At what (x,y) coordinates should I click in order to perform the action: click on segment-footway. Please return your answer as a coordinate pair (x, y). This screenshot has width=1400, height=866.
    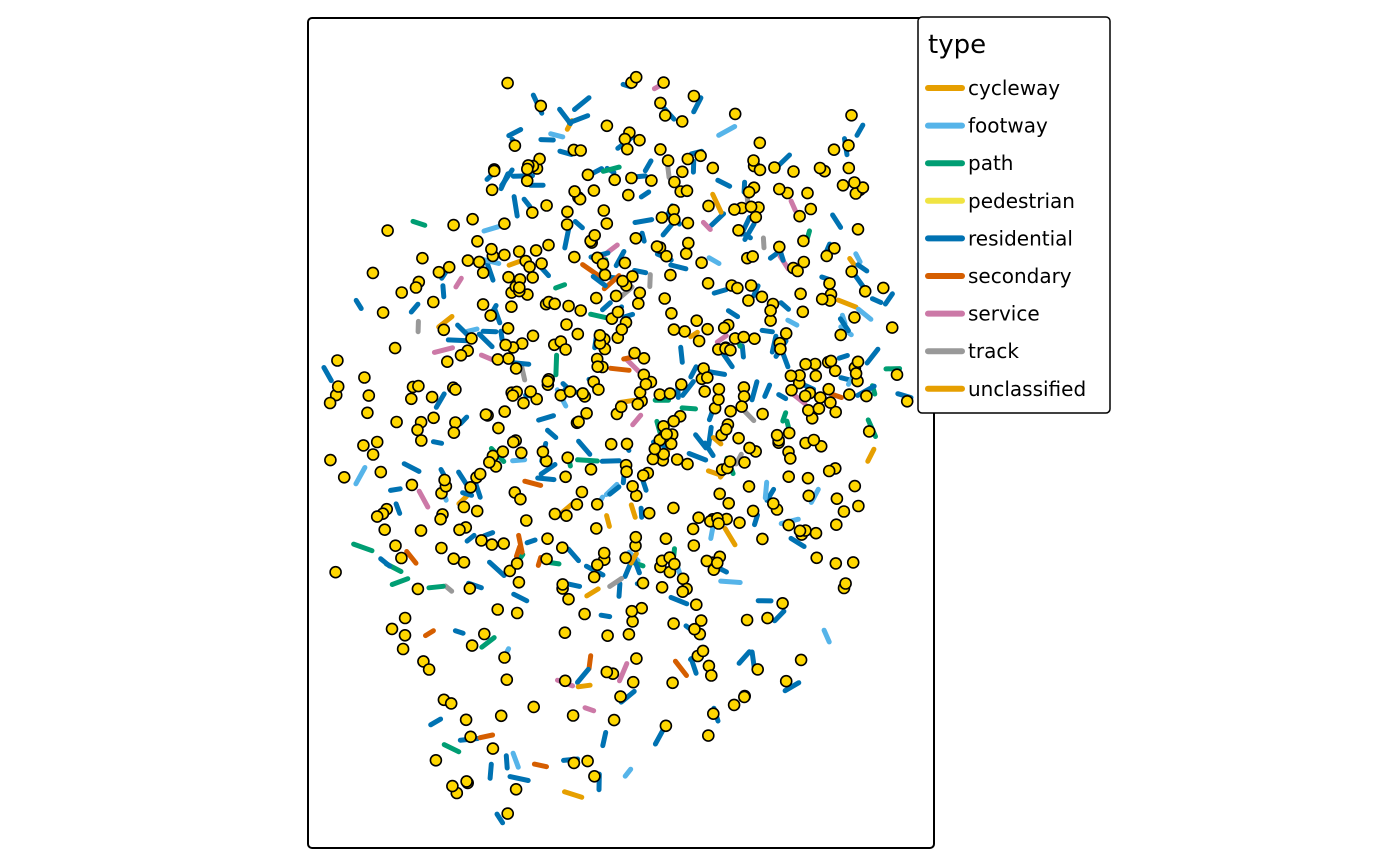
    Looking at the image, I should click on (766, 490).